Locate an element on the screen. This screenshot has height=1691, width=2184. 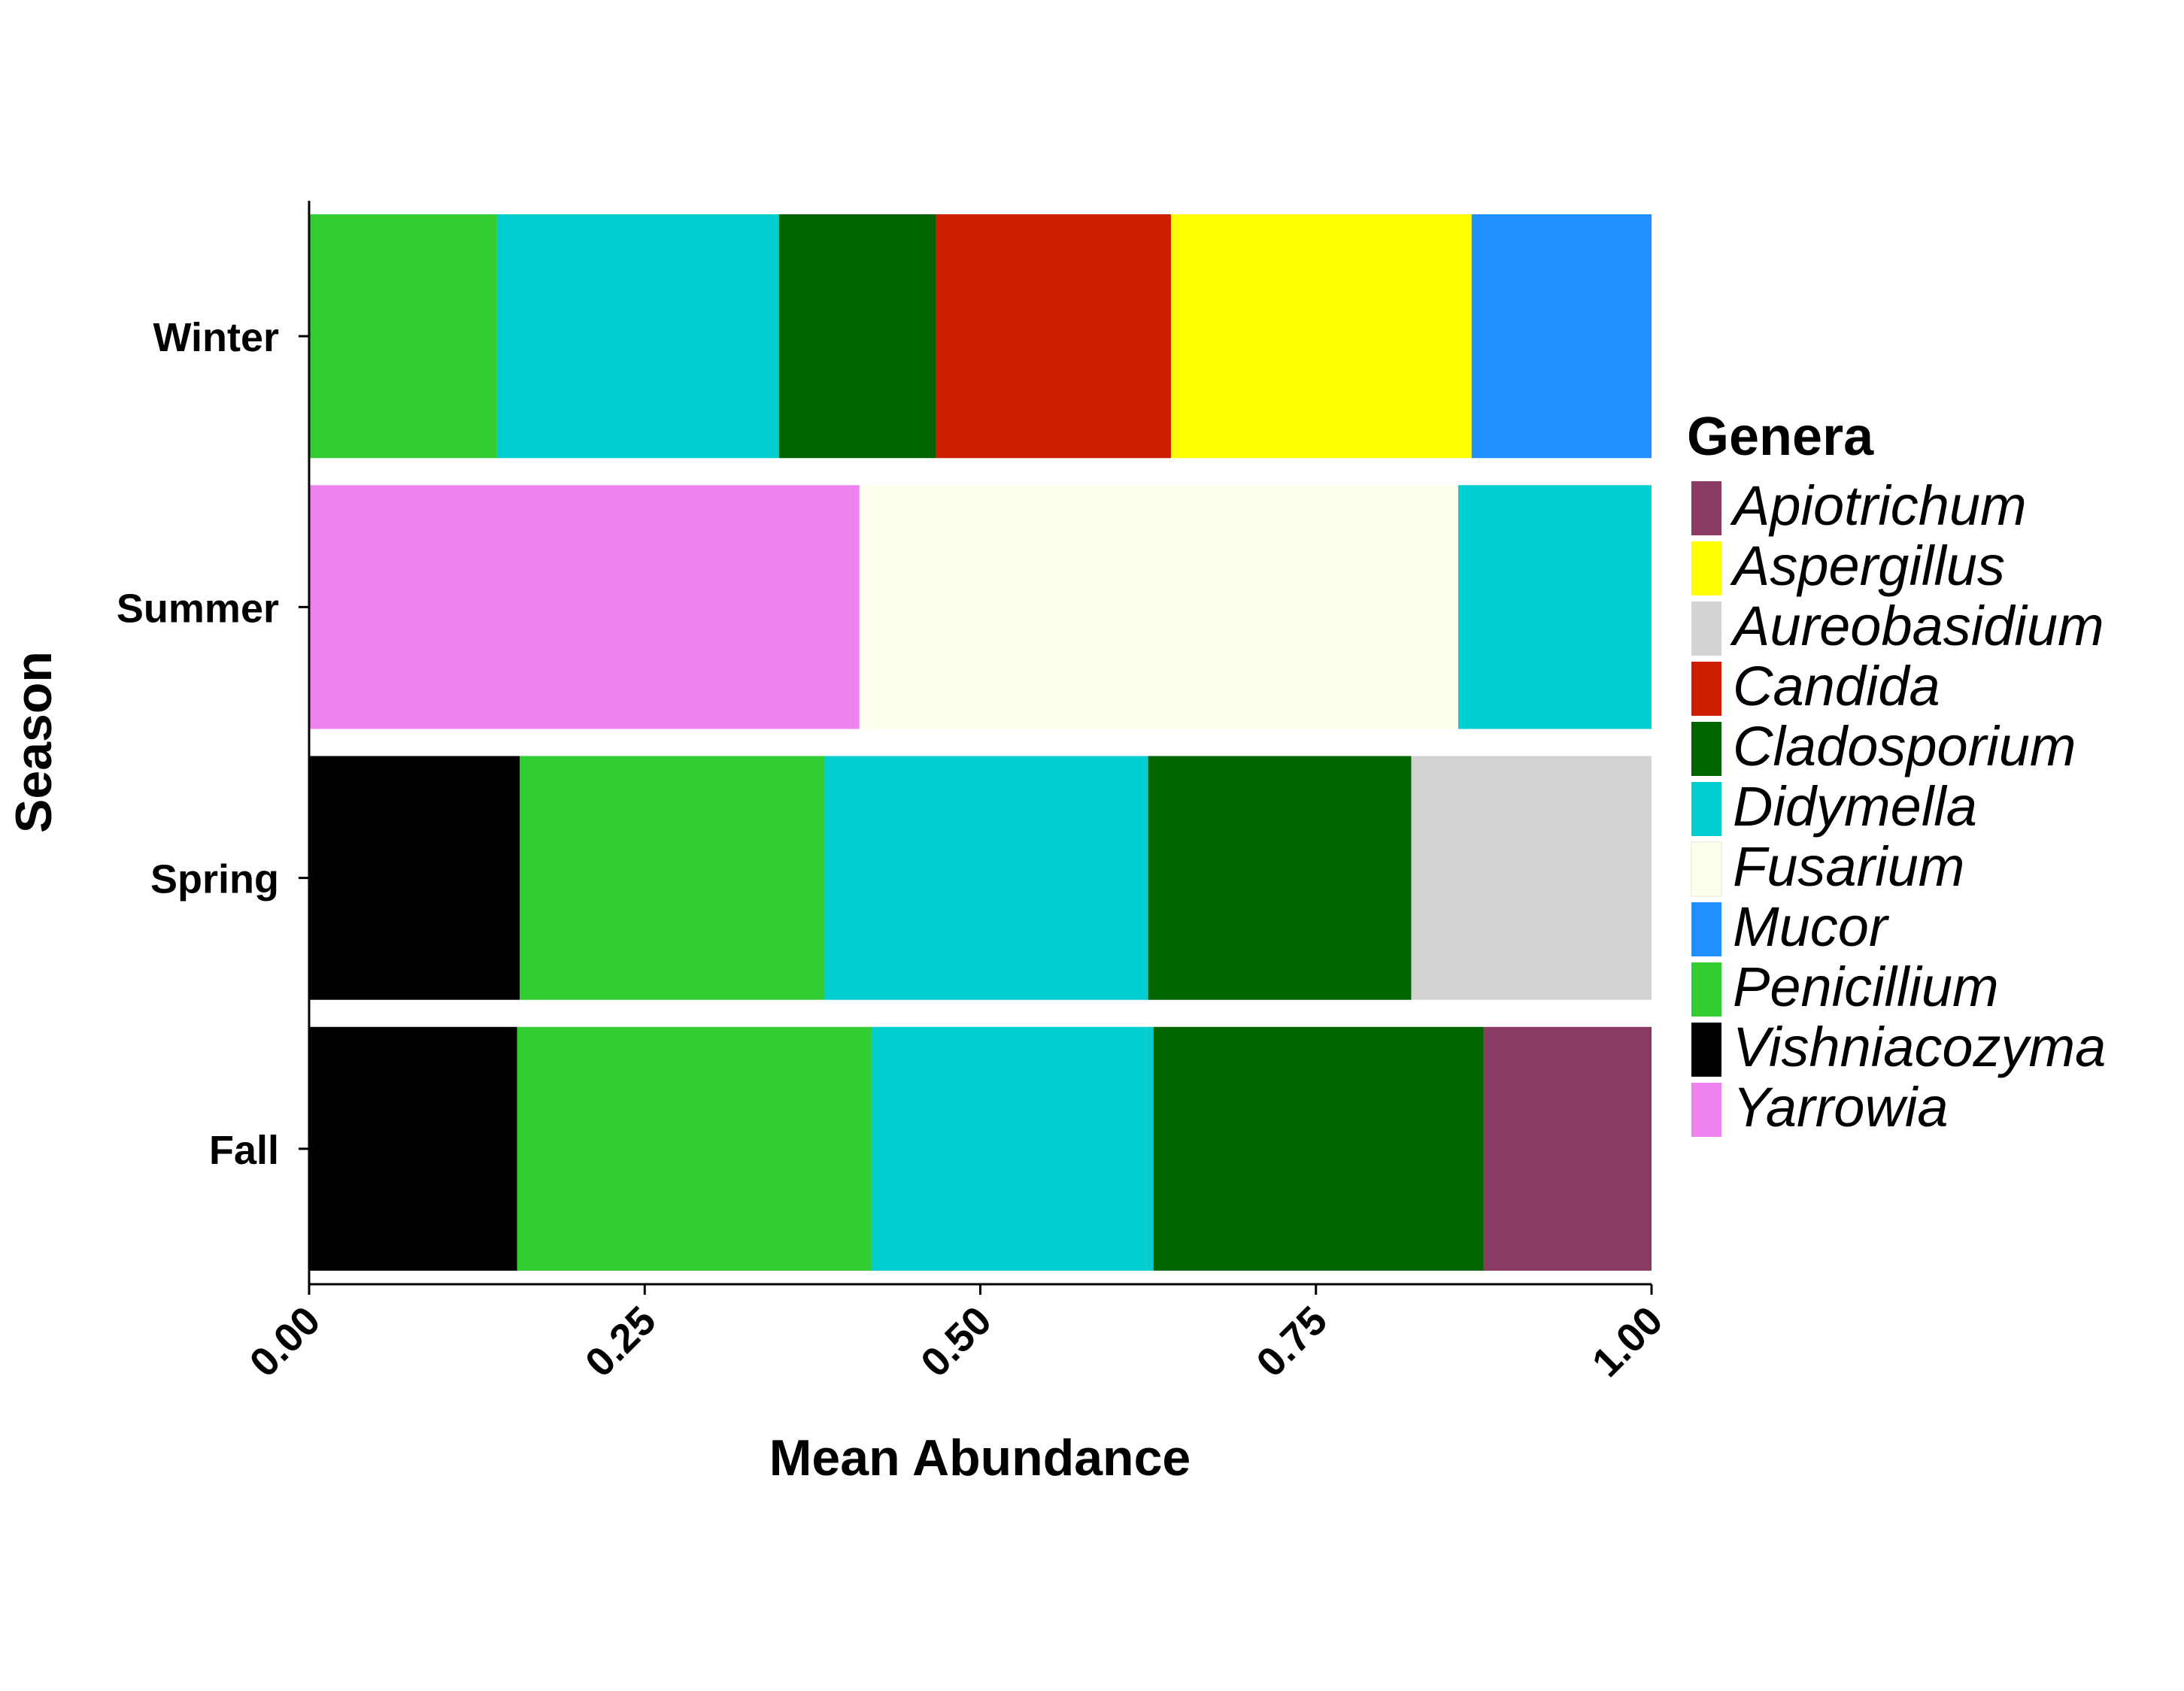
bar-segment-summer-fusarium is located at coordinates (1158, 607).